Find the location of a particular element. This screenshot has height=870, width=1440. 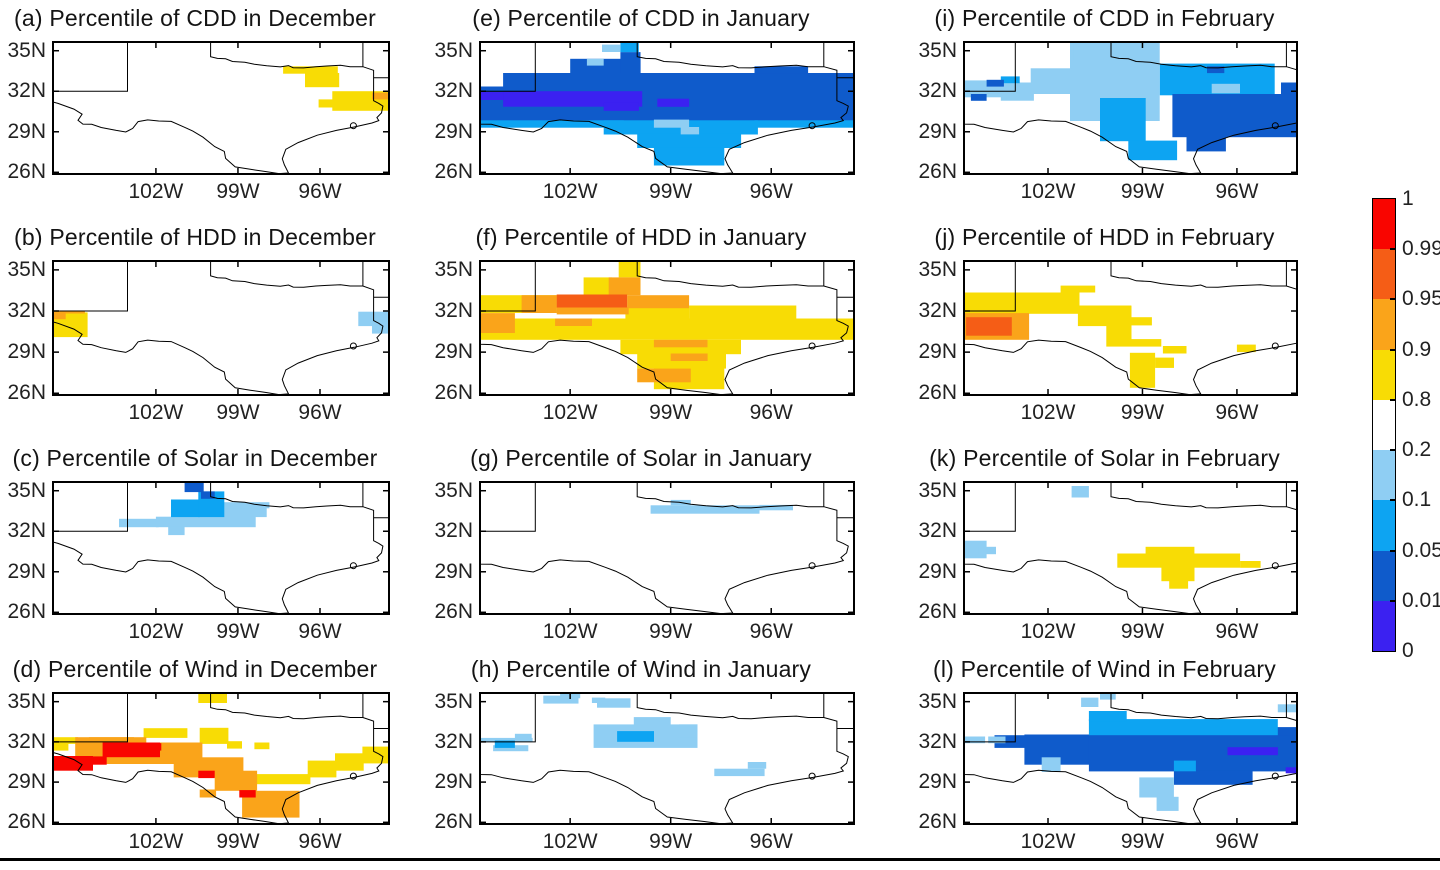

map-canvas-k is located at coordinates (1130, 548).